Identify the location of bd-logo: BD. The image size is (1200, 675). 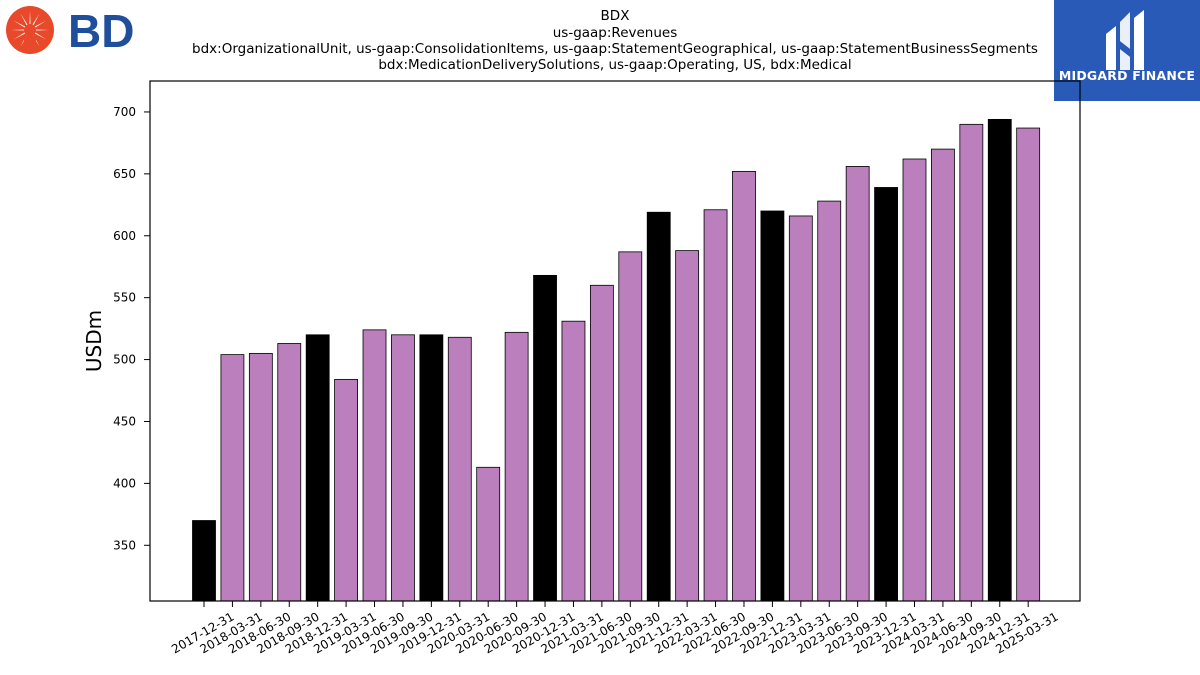
(70, 31).